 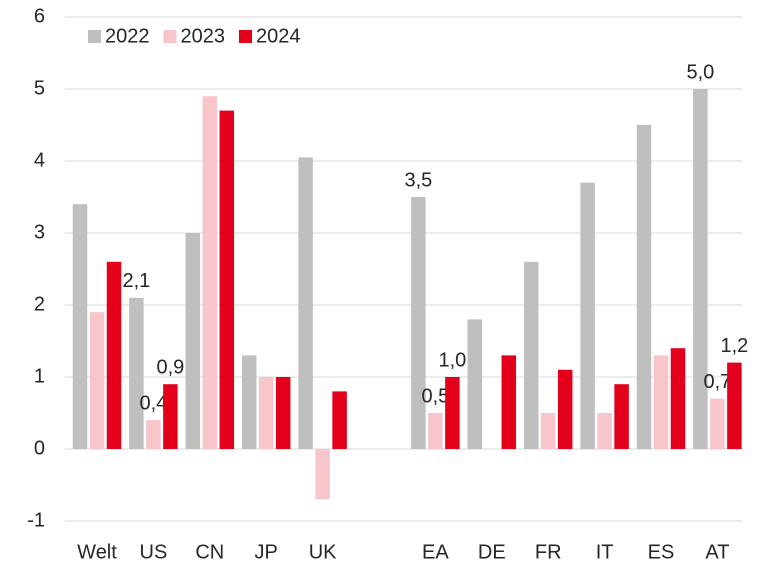 I want to click on y-tick-label: 3, so click(x=39, y=232).